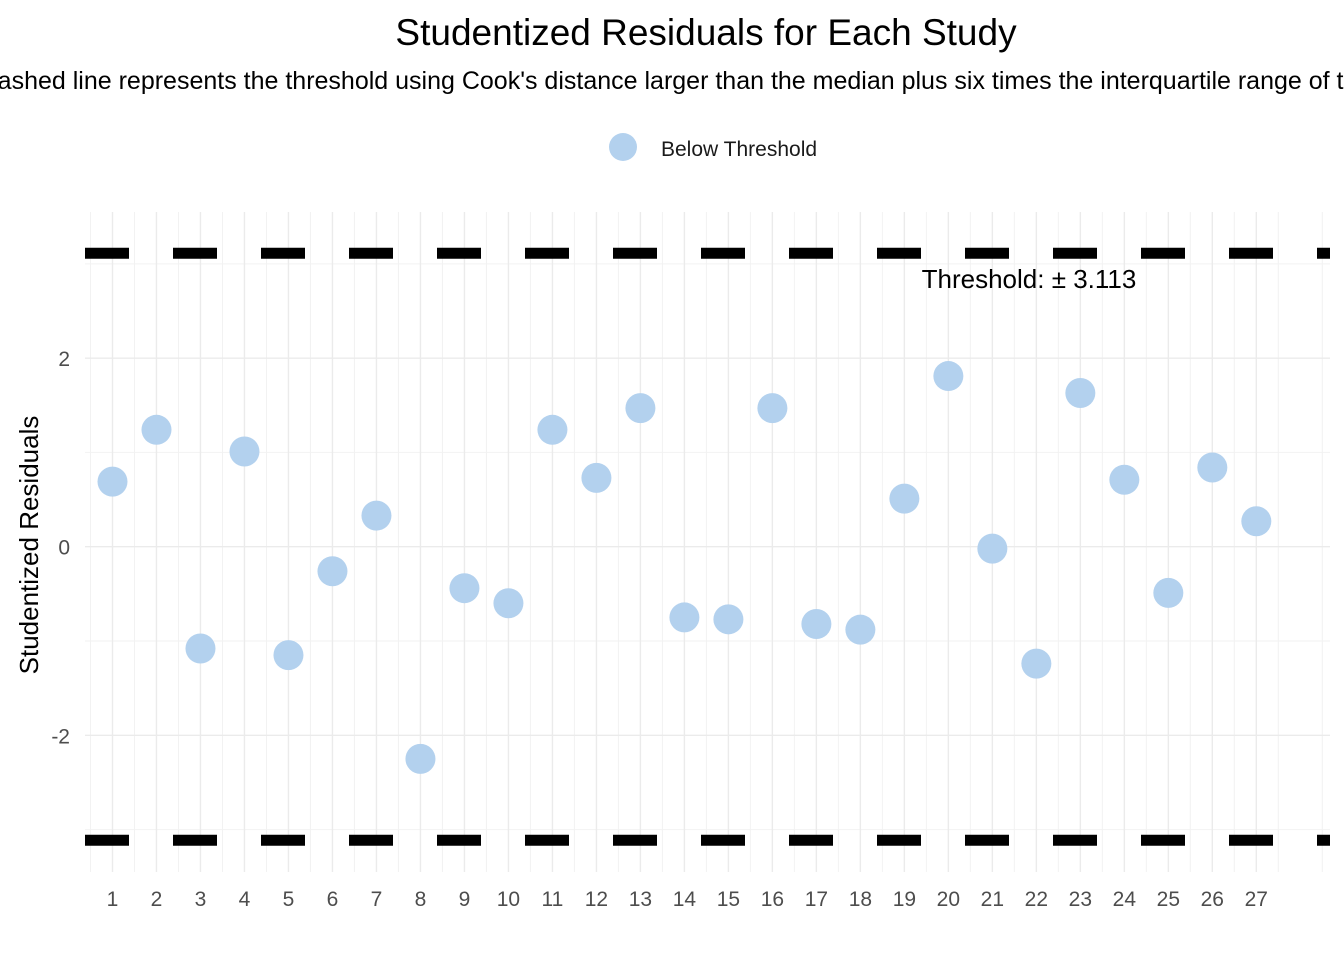  Describe the element at coordinates (465, 899) in the screenshot. I see `x-tick-label: 9` at that location.